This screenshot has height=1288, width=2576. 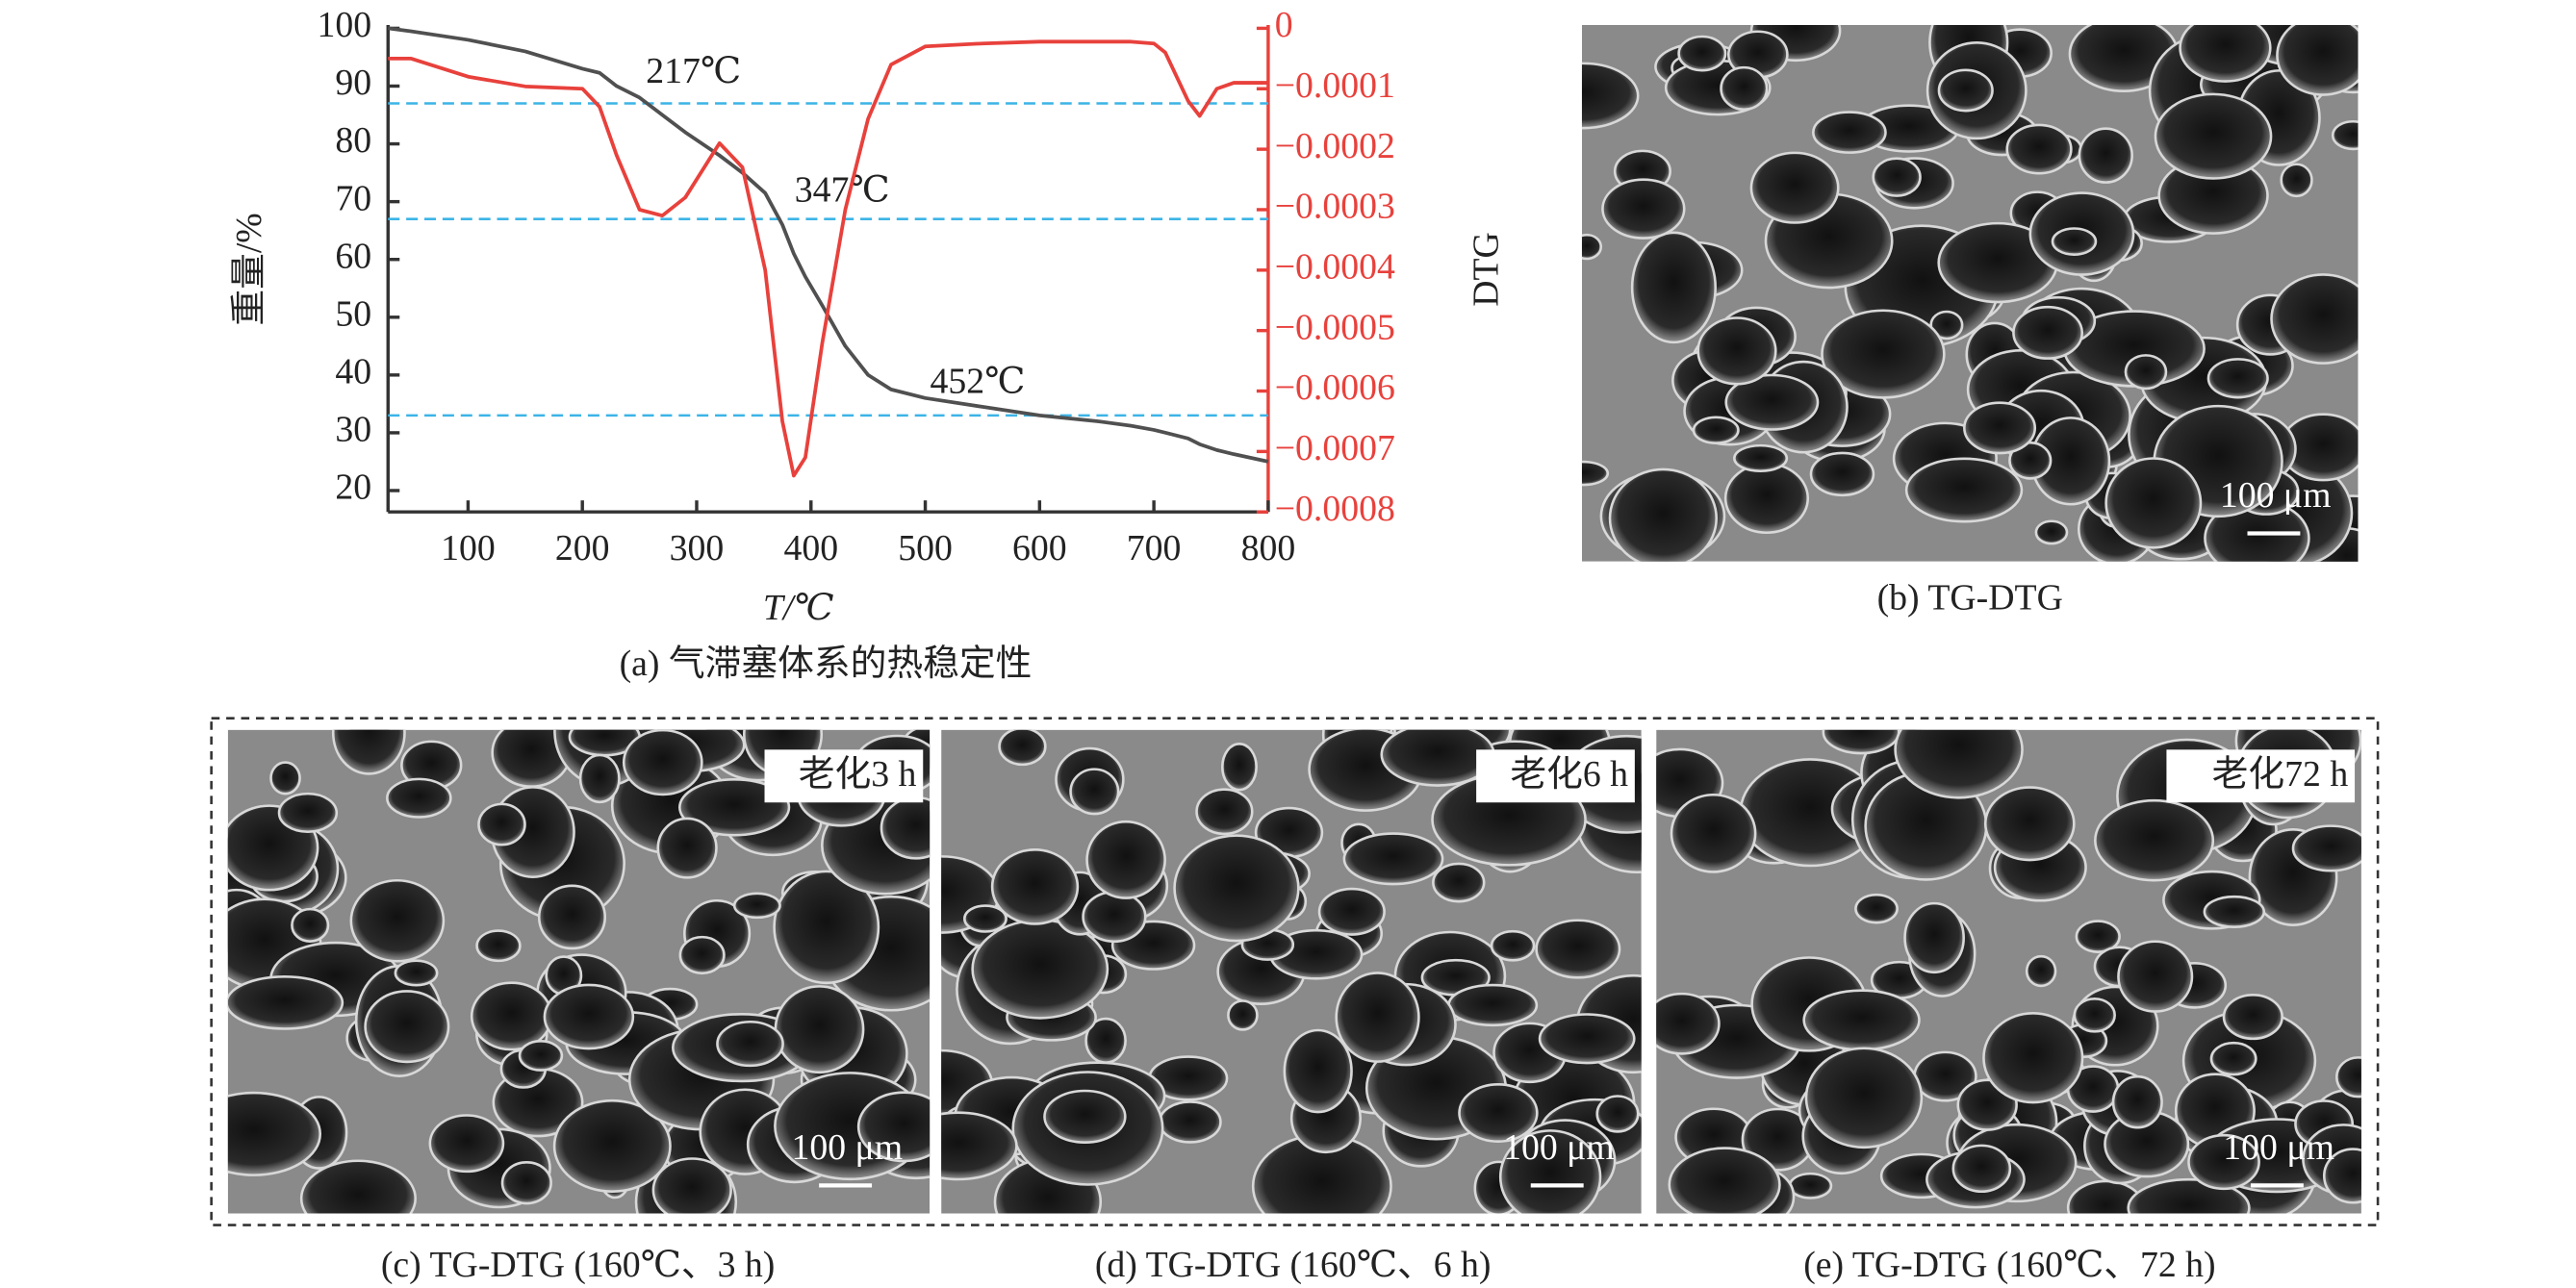 What do you see at coordinates (353, 256) in the screenshot?
I see `y-tick-label: 60` at bounding box center [353, 256].